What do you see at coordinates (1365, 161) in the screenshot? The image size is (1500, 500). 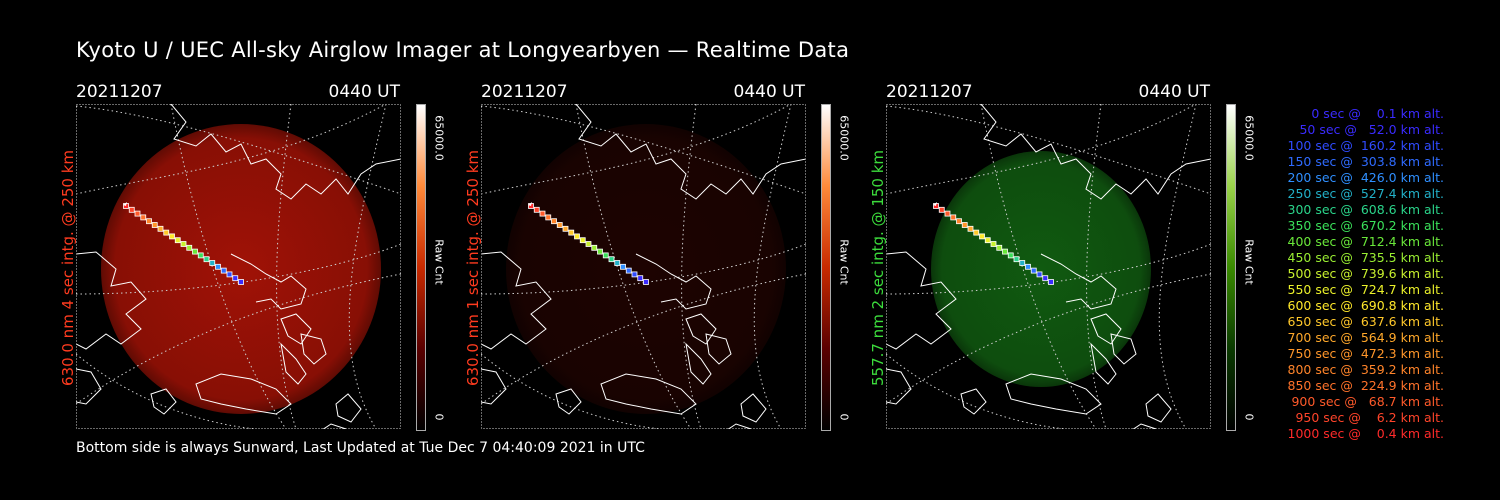 I see `legend-row: 150 sec @ 303.8 km alt.` at bounding box center [1365, 161].